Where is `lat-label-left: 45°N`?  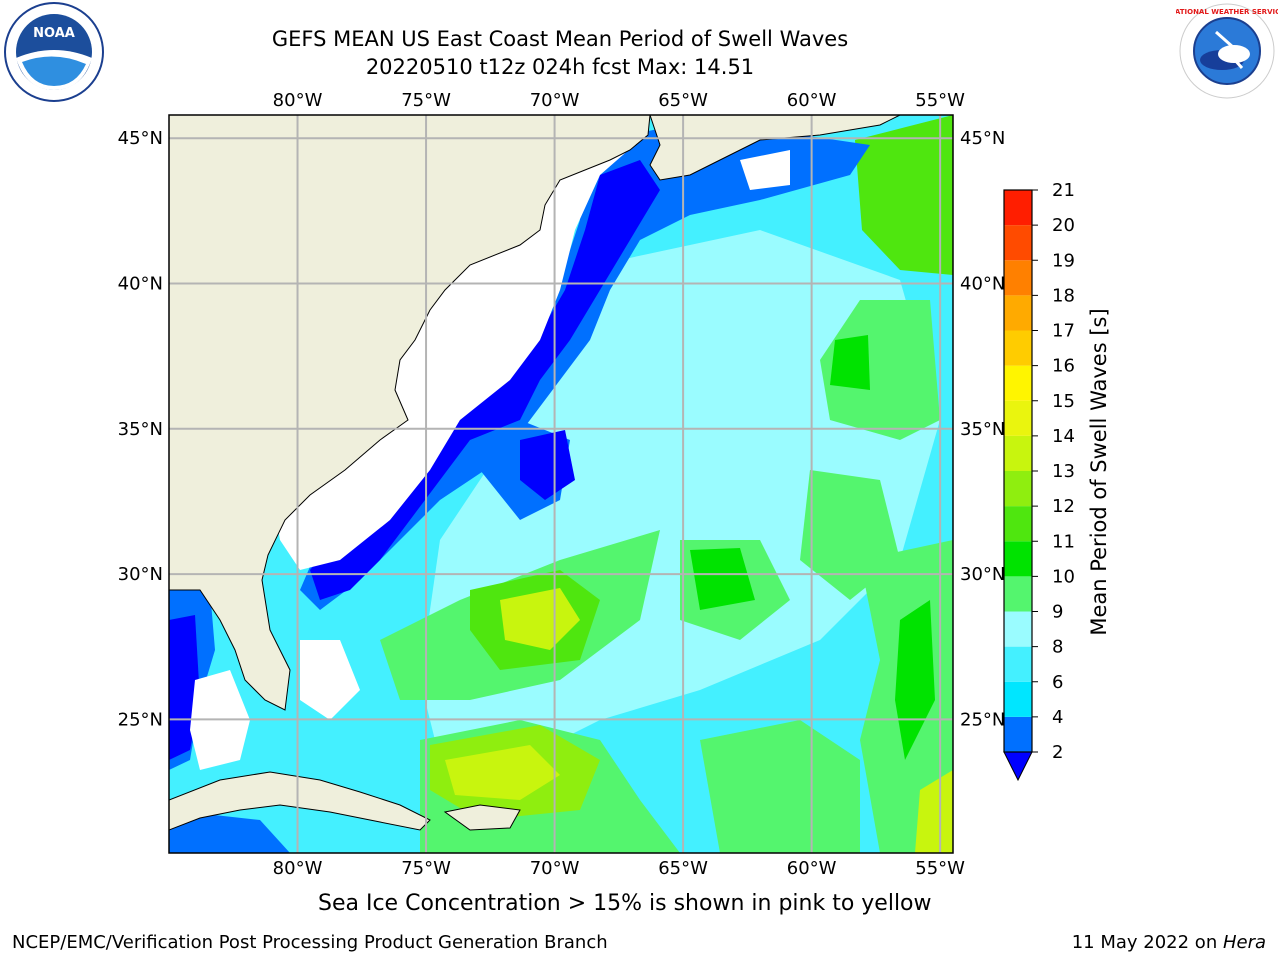 lat-label-left: 45°N is located at coordinates (140, 138).